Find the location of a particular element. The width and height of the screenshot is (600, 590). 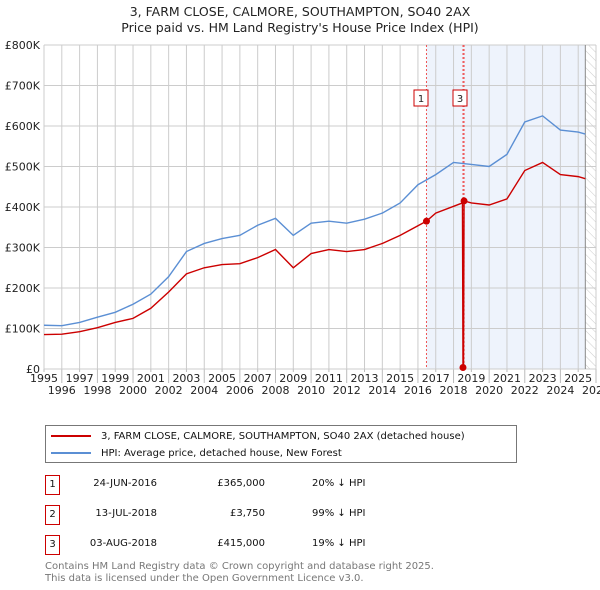

x-tick-label: 2004 is located at coordinates (204, 390).